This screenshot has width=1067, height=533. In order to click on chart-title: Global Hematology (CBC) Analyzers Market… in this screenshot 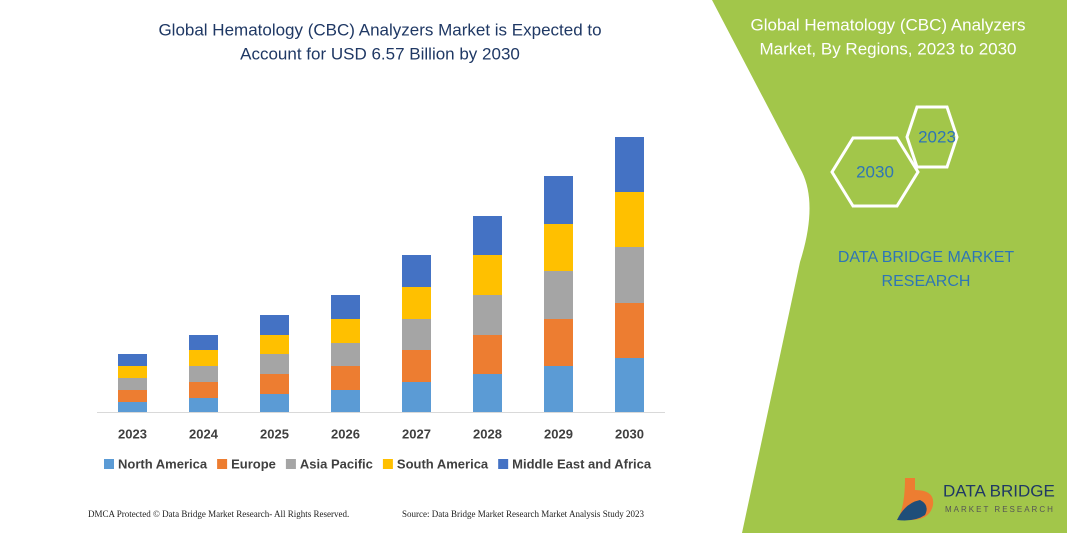, I will do `click(379, 29)`.